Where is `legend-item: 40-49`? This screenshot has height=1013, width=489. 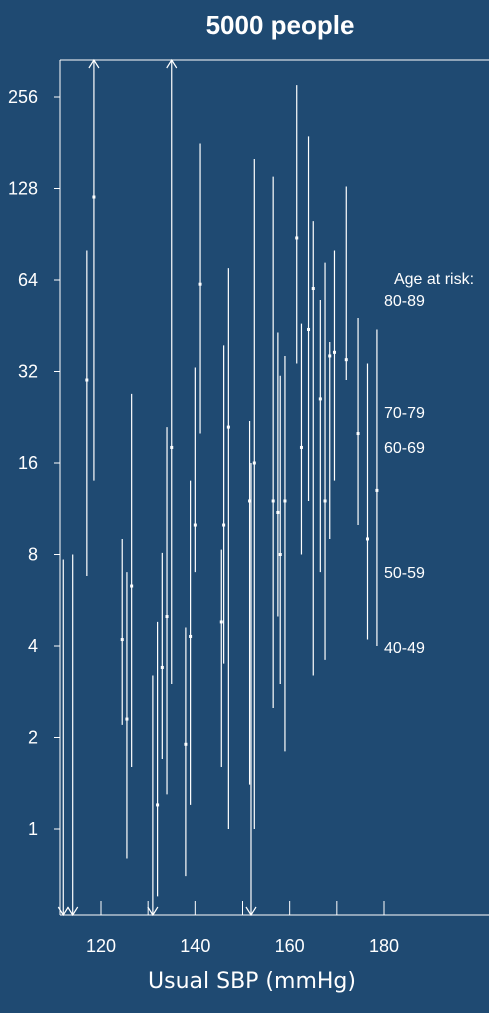
legend-item: 40-49 is located at coordinates (404, 648).